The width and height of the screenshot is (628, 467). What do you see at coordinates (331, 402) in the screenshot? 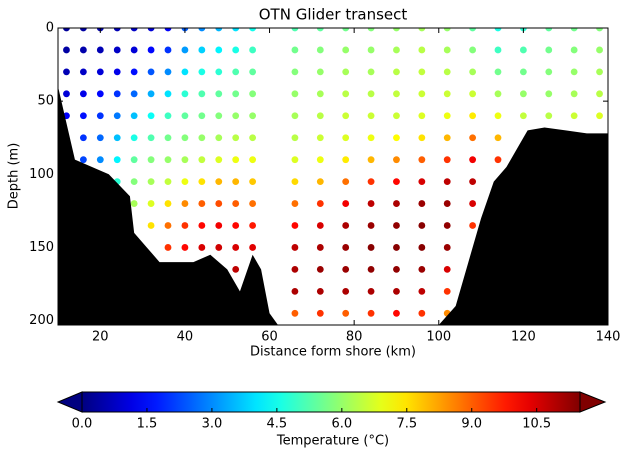
I see `colorbar-gradient` at bounding box center [331, 402].